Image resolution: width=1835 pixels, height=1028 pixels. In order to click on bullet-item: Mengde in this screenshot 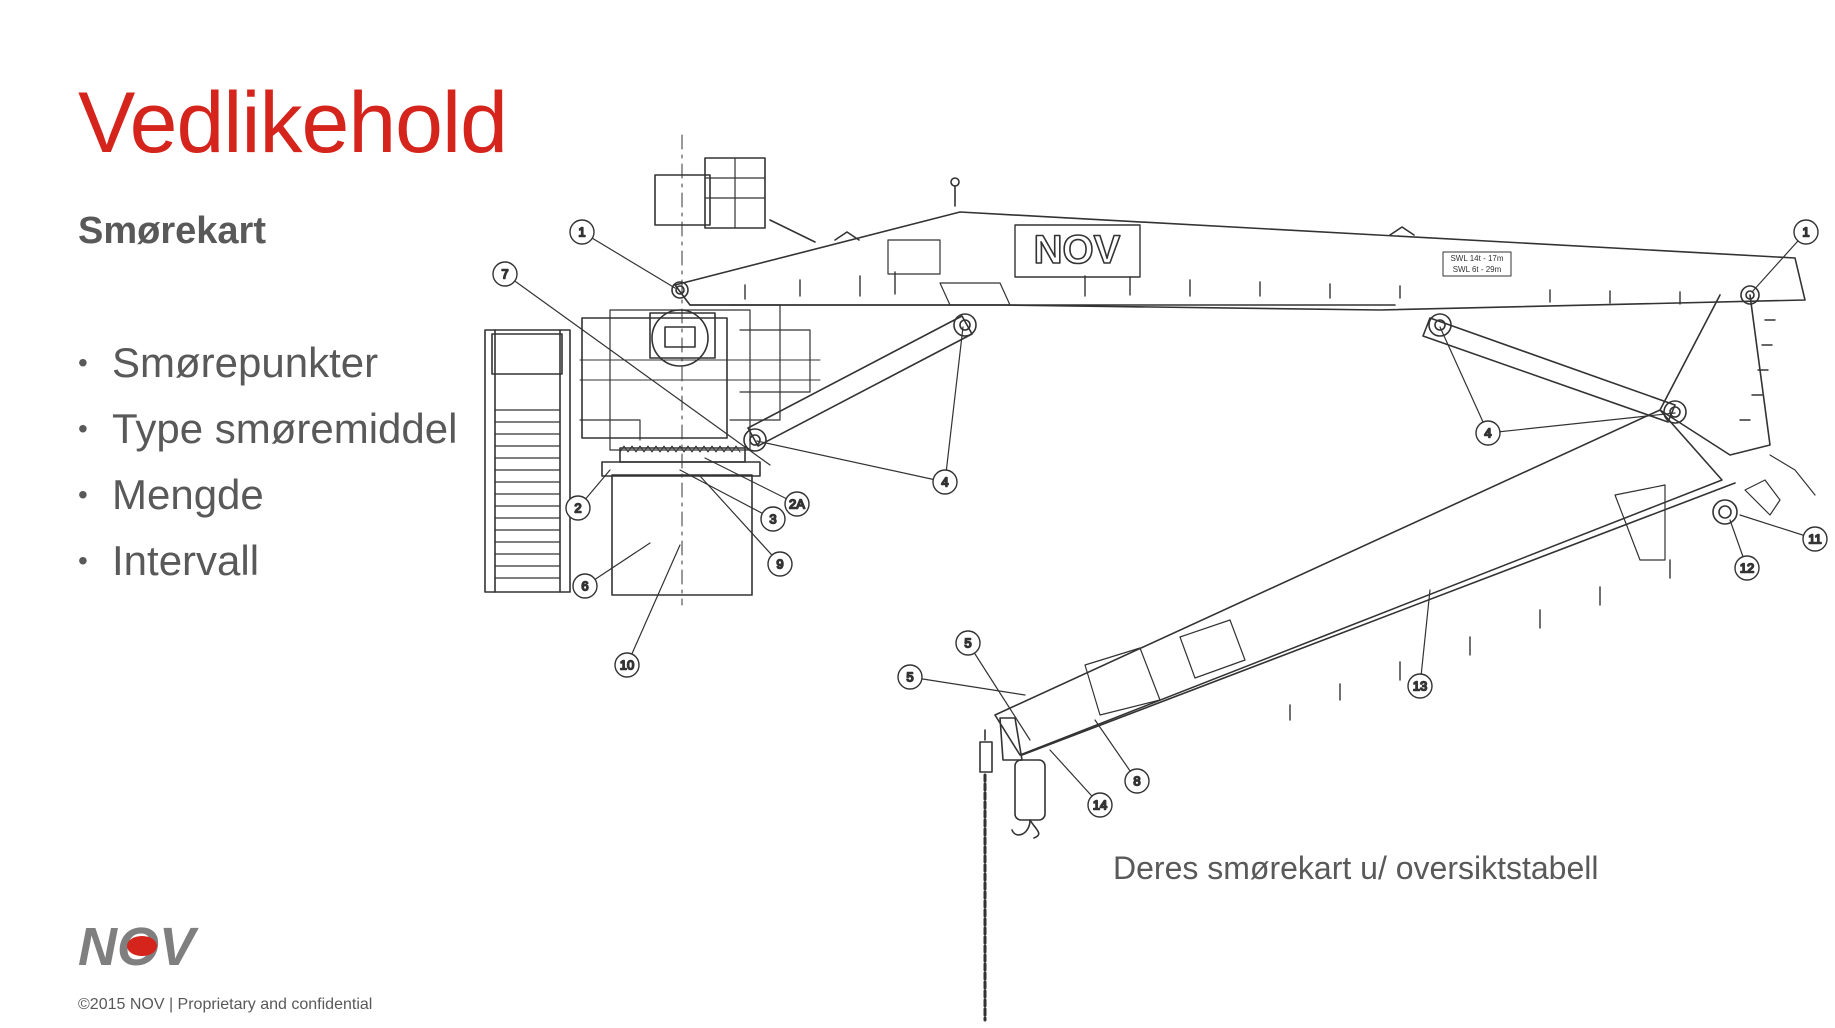, I will do `click(267, 495)`.